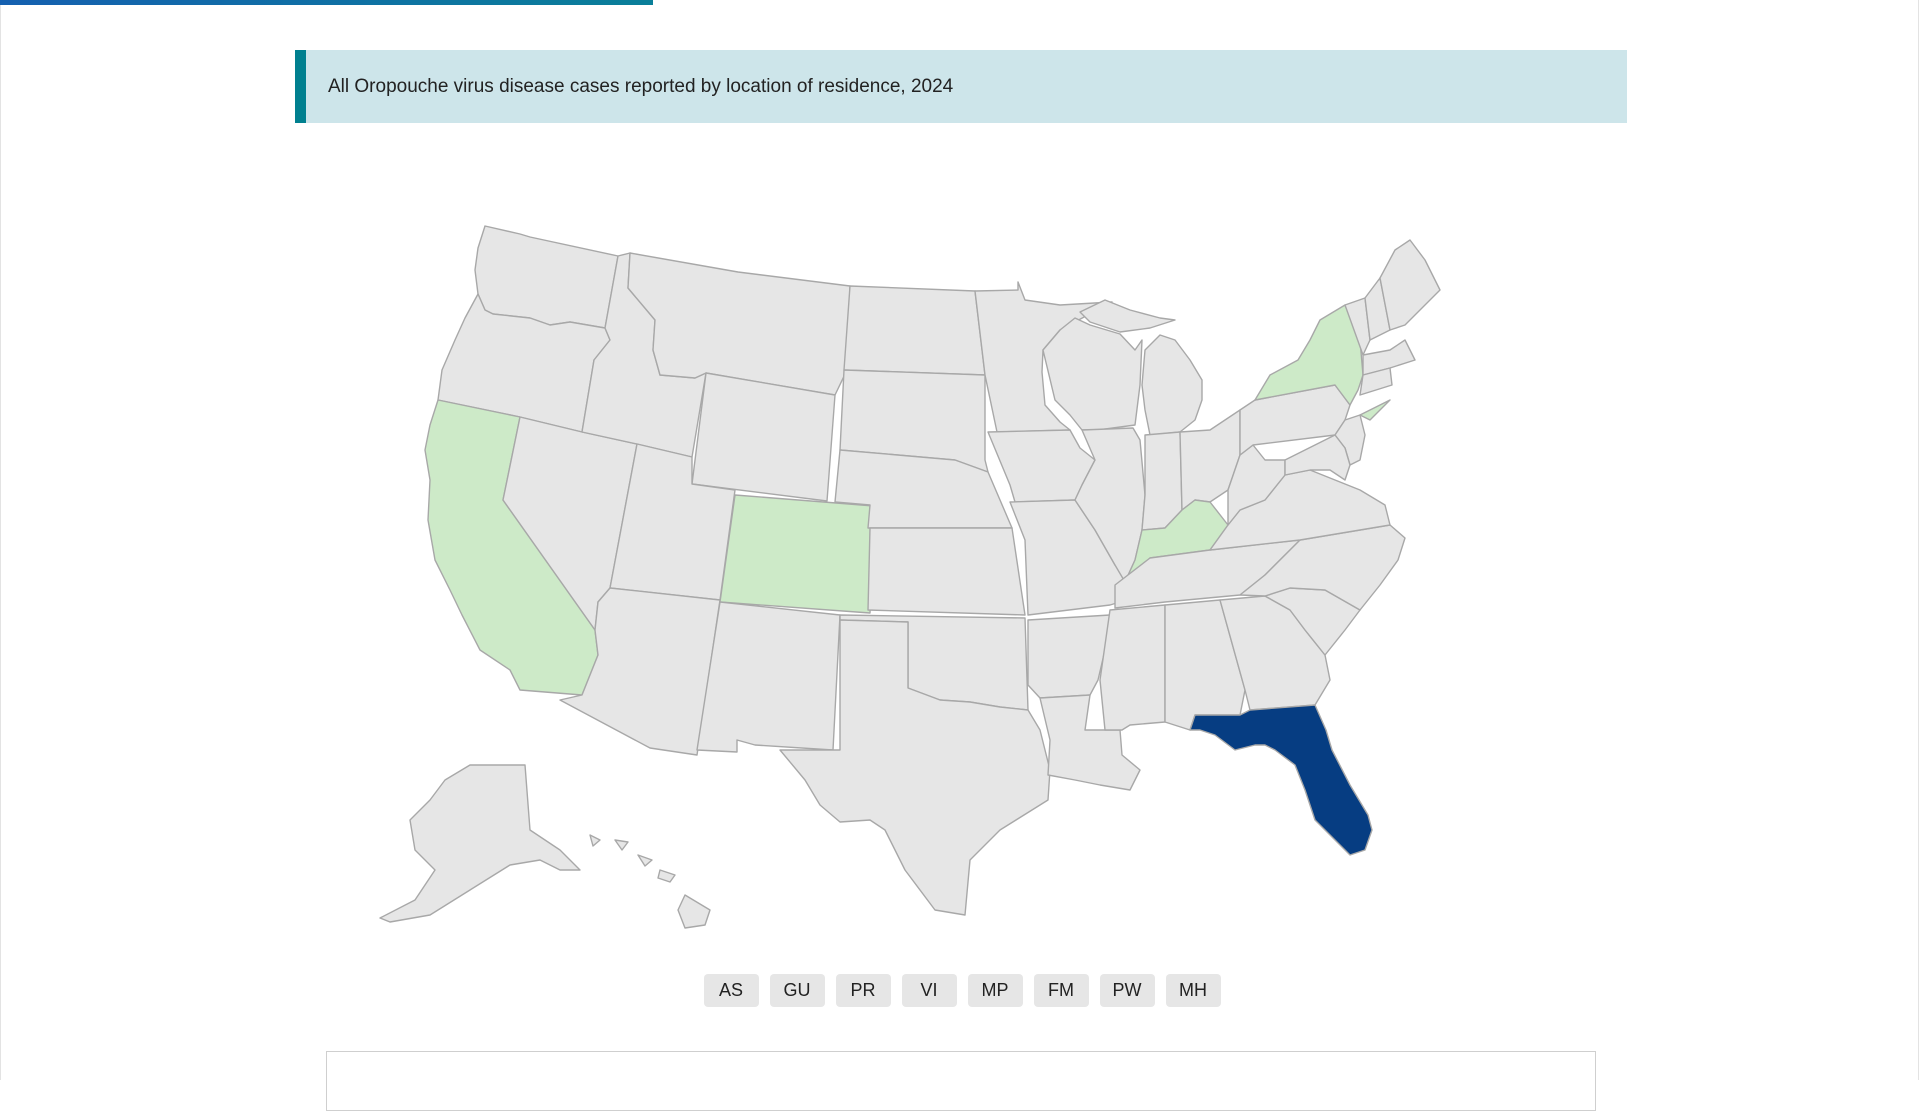 The image size is (1920, 1111). Describe the element at coordinates (863, 990) in the screenshot. I see `territory-button-pr: PR` at that location.